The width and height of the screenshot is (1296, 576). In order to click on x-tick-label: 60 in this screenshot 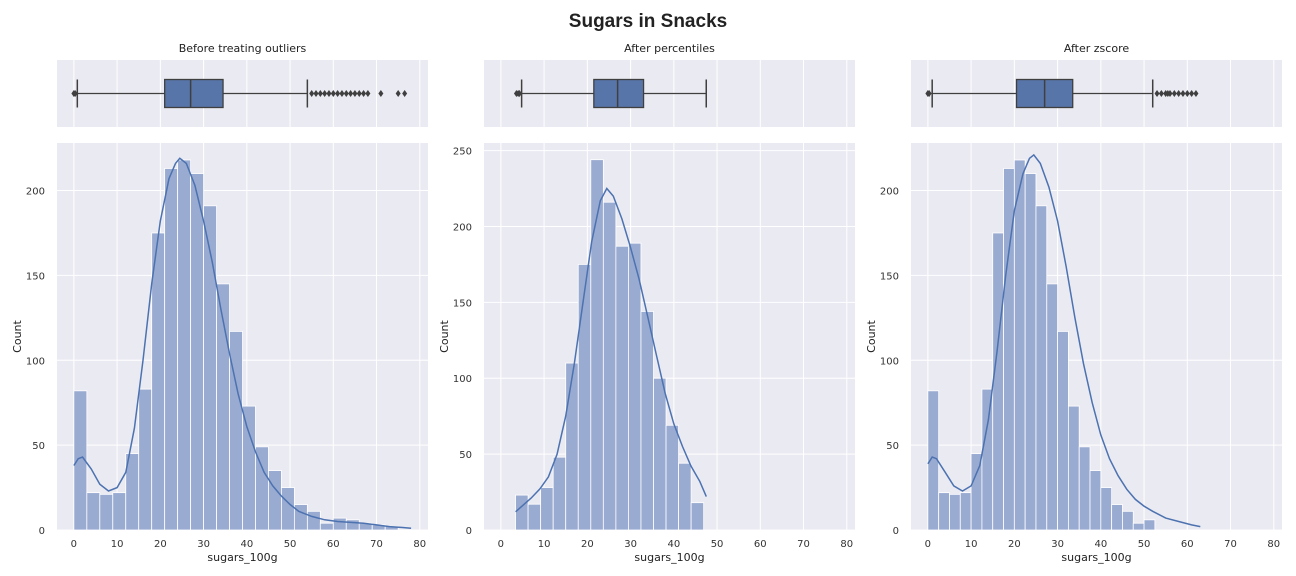, I will do `click(1187, 544)`.